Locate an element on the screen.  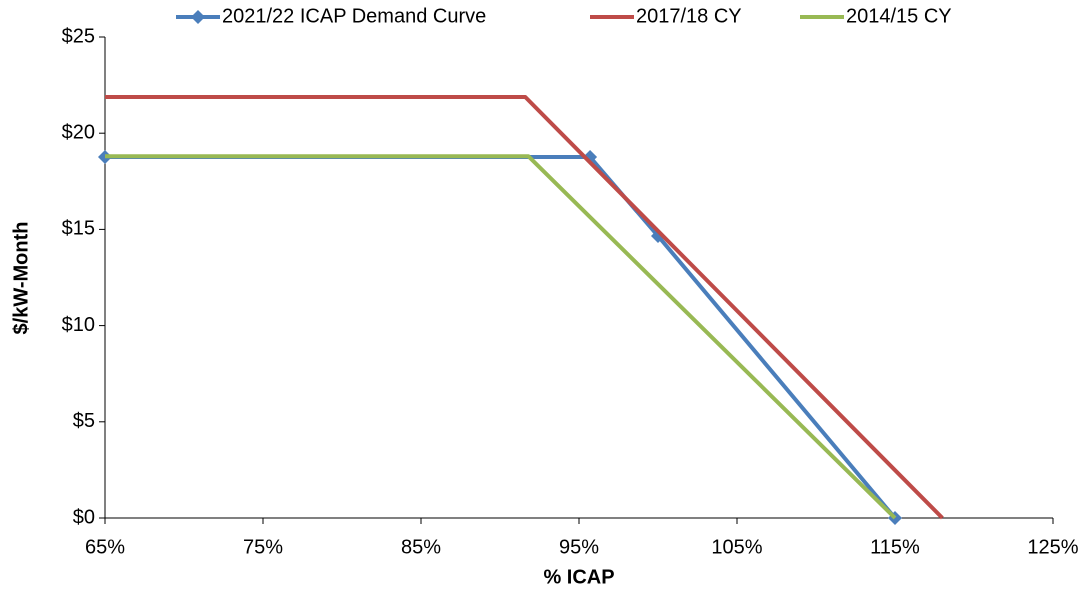
y-tick-label: $20 is located at coordinates (78, 132).